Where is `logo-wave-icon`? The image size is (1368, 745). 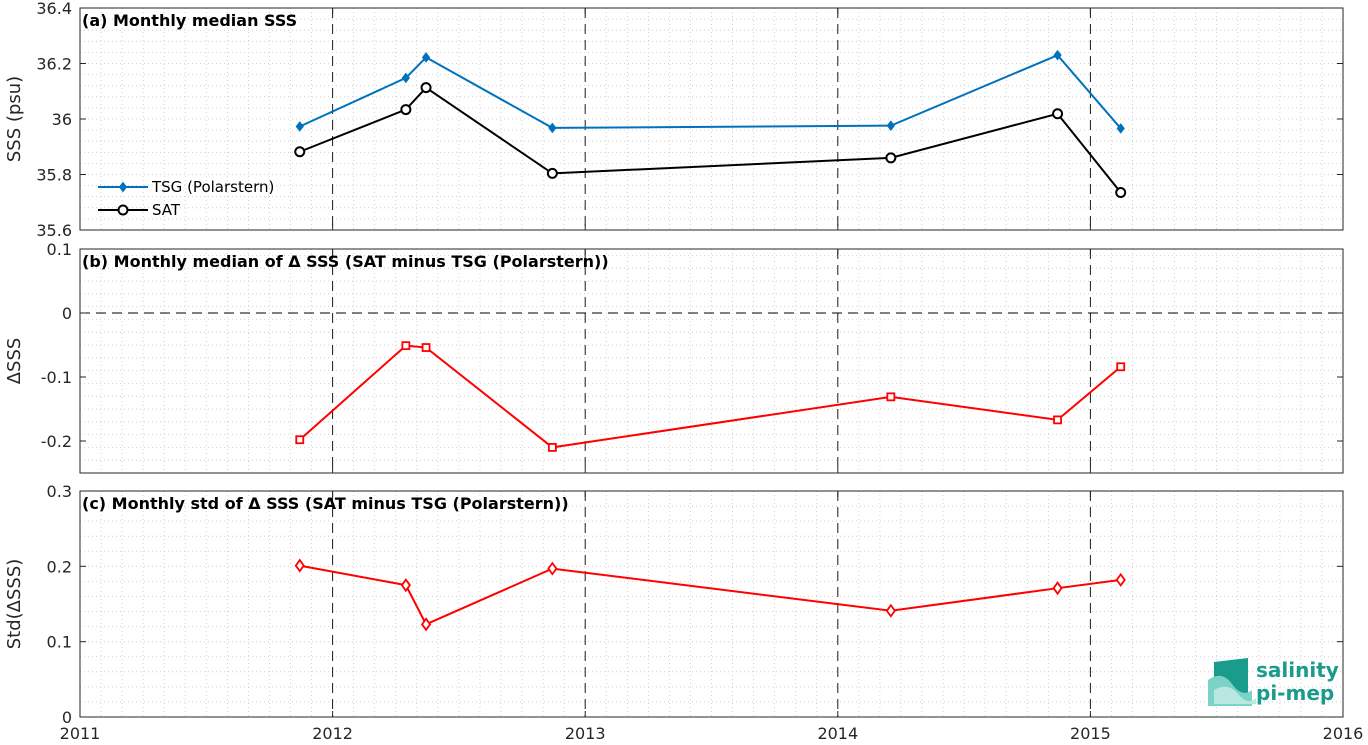
logo-wave-icon is located at coordinates (1235, 695).